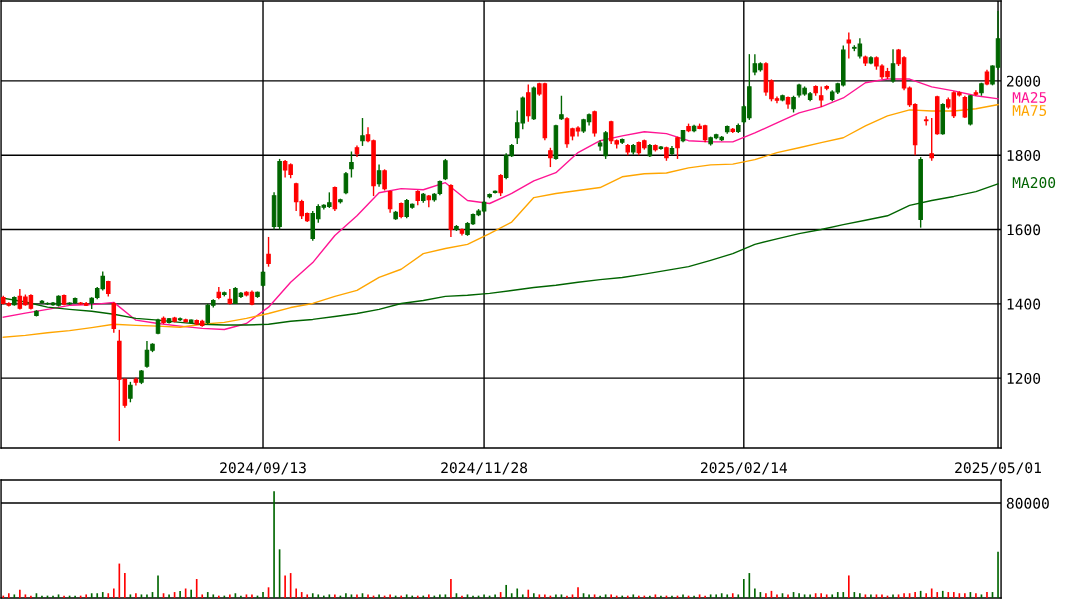  What do you see at coordinates (1029, 97) in the screenshot?
I see `series-label: MA25` at bounding box center [1029, 97].